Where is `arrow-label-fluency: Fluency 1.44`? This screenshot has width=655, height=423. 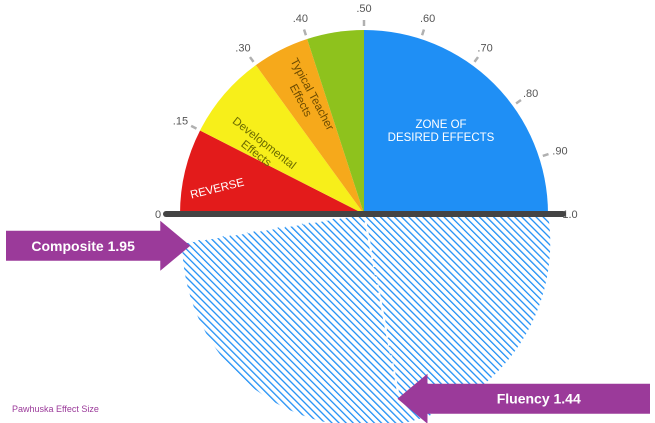 arrow-label-fluency: Fluency 1.44 is located at coordinates (539, 399).